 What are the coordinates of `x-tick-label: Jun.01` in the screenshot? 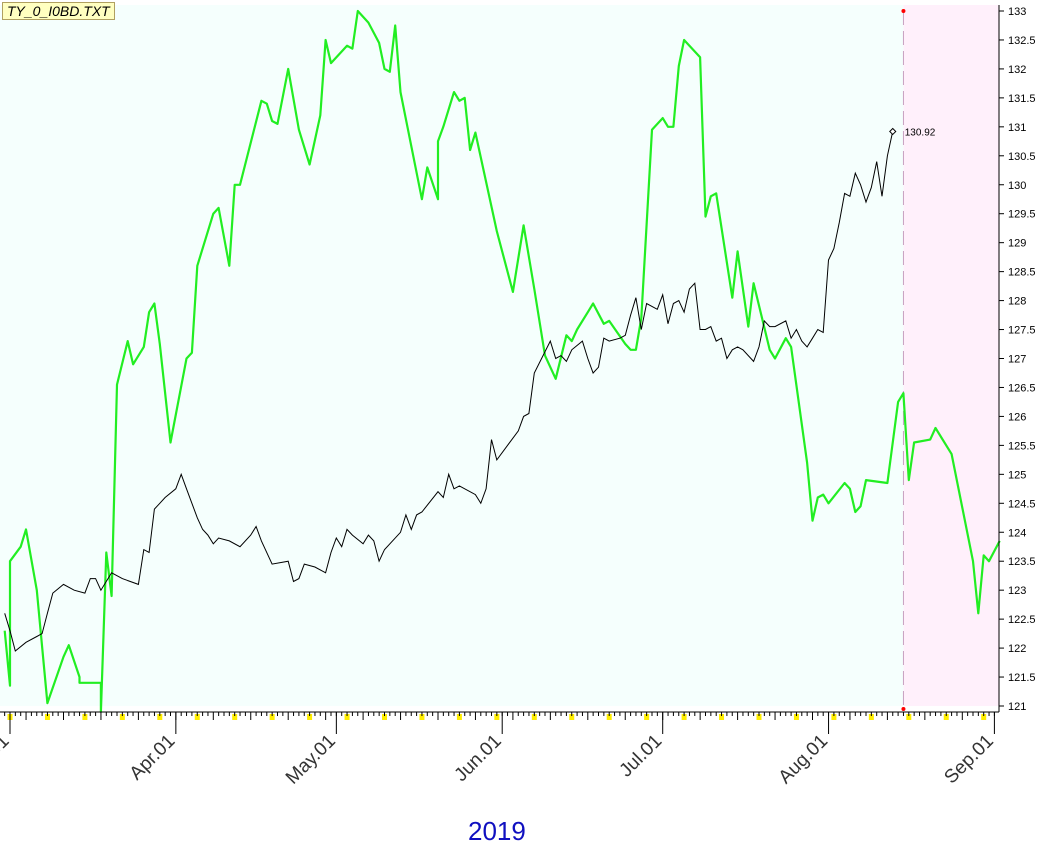 It's located at (478, 758).